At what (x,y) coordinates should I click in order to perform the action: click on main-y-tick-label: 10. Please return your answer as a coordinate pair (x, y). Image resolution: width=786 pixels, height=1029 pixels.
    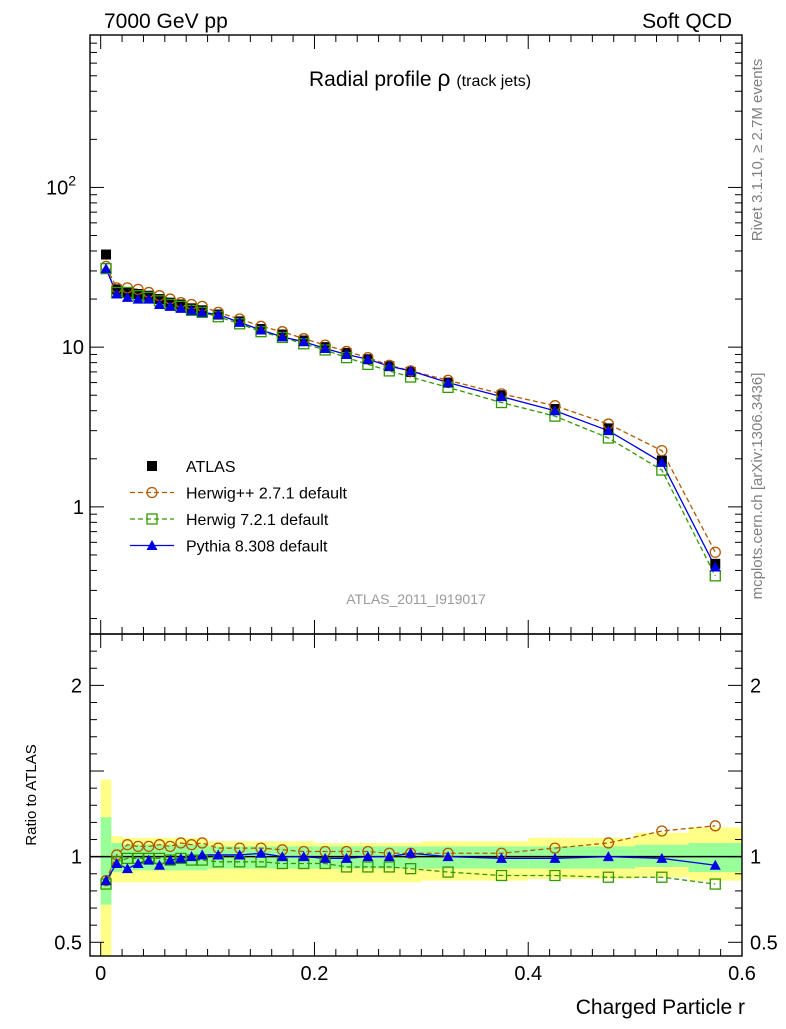
    Looking at the image, I should click on (73, 348).